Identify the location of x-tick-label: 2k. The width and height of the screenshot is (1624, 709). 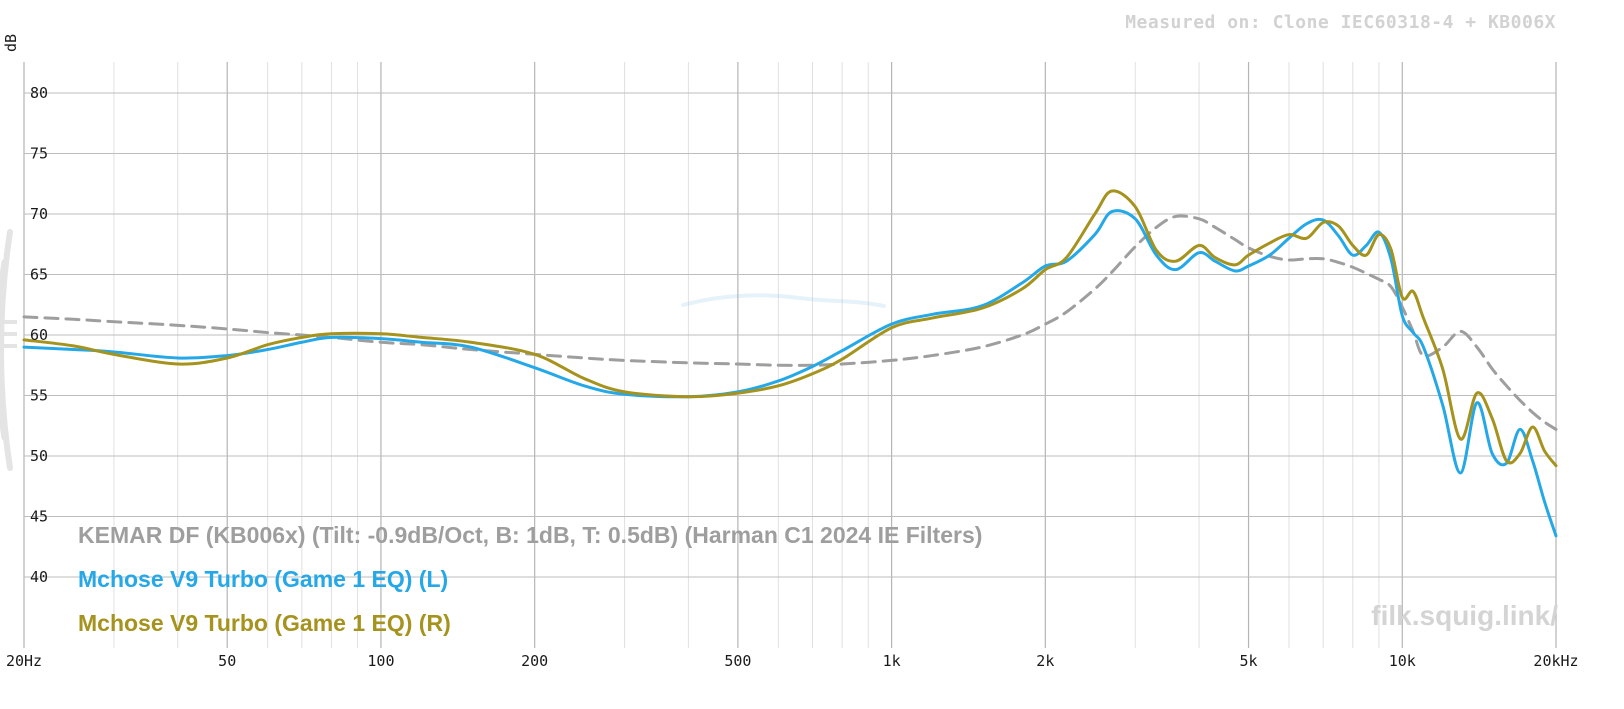
(1045, 661).